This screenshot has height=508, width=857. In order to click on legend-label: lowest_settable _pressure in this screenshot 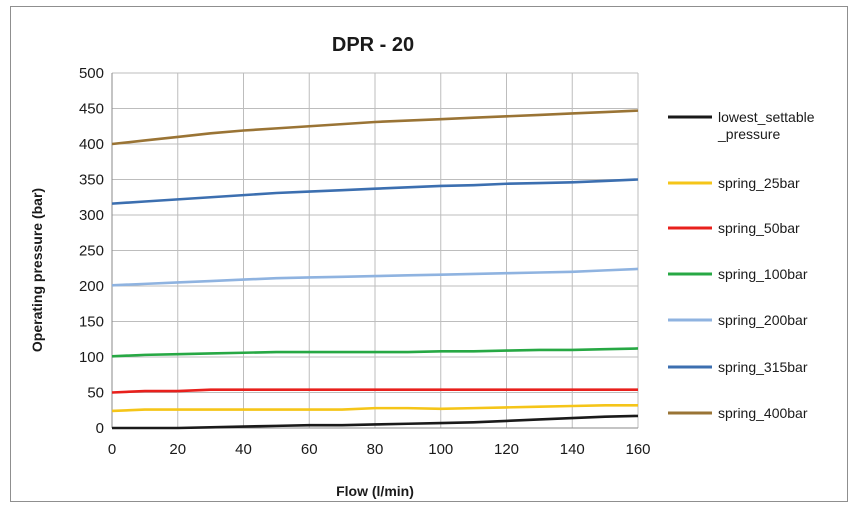, I will do `click(766, 125)`.